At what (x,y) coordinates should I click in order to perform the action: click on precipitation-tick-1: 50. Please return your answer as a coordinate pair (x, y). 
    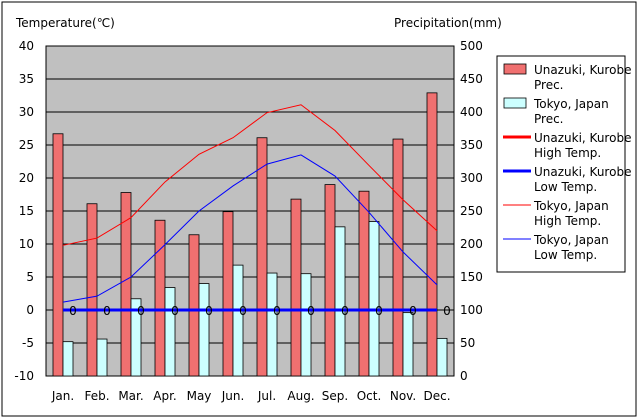
    Looking at the image, I should click on (467, 343).